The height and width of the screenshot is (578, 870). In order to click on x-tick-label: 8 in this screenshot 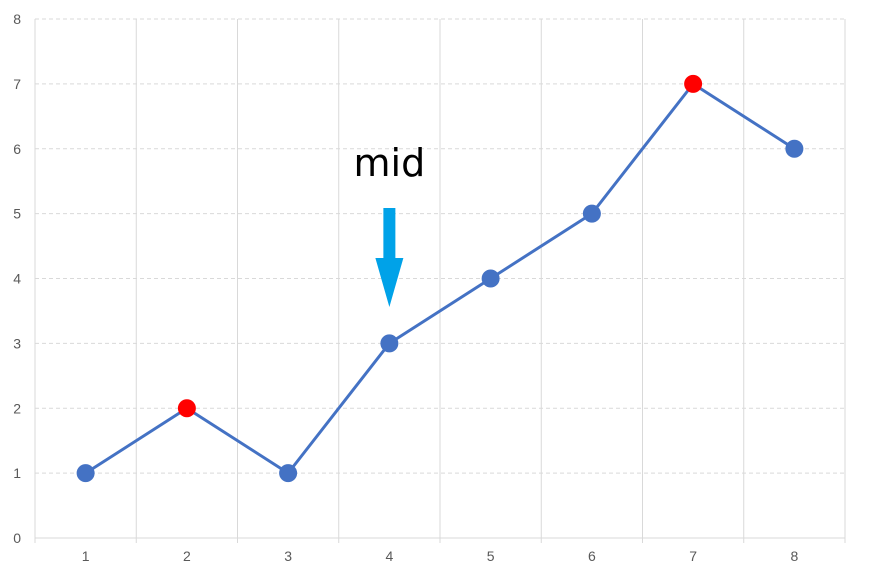, I will do `click(794, 556)`.